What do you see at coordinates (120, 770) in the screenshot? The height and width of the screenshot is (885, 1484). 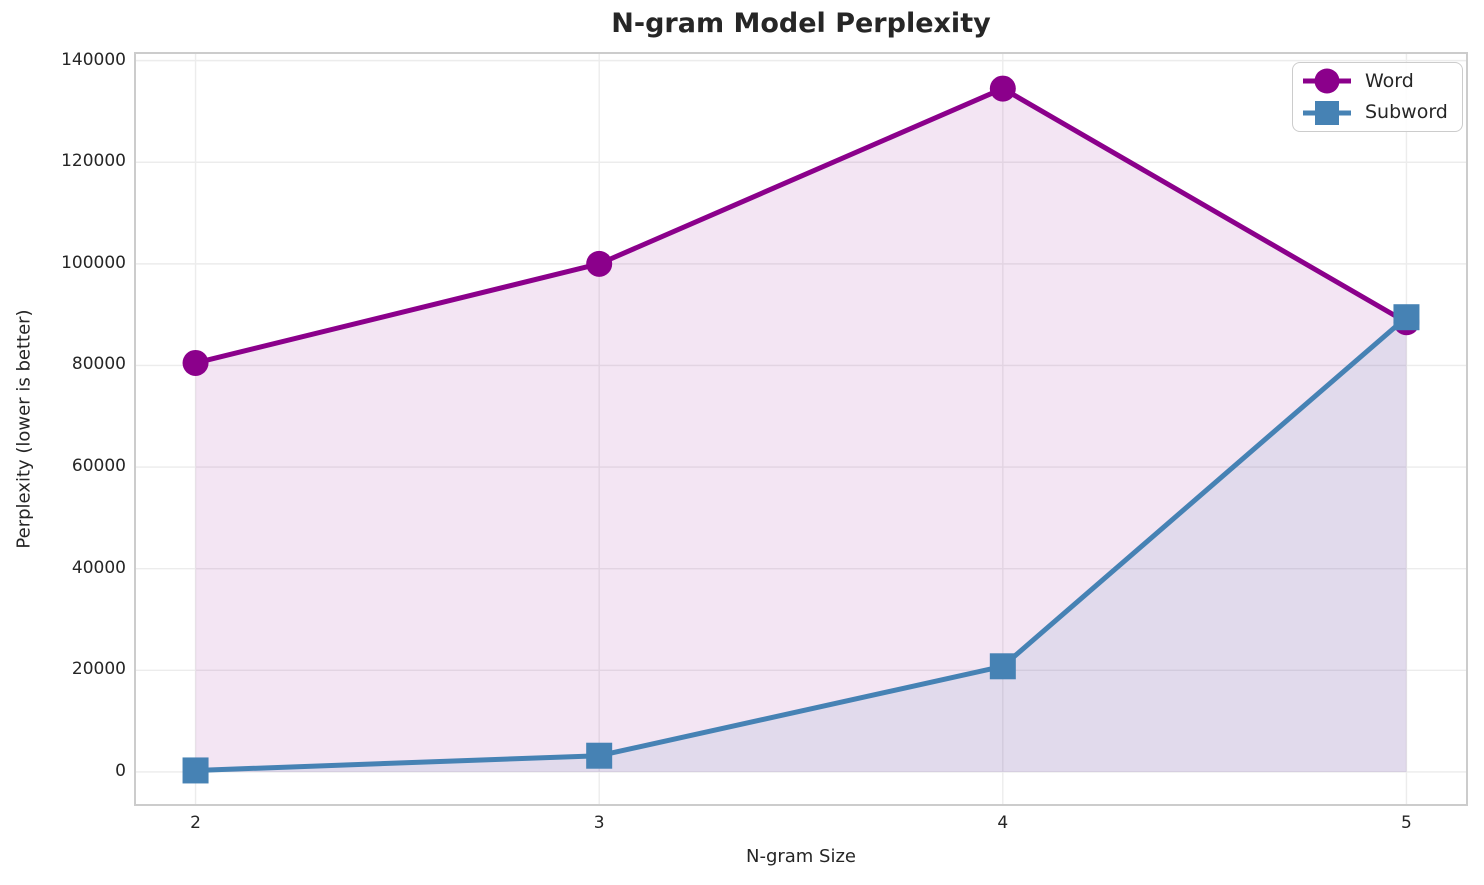 I see `y-tick-label: 0` at bounding box center [120, 770].